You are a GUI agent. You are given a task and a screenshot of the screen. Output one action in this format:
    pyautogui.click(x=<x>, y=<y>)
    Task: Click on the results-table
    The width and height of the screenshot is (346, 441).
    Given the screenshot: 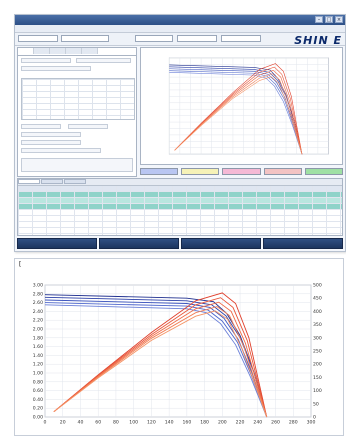 What is the action you would take?
    pyautogui.click(x=180, y=207)
    